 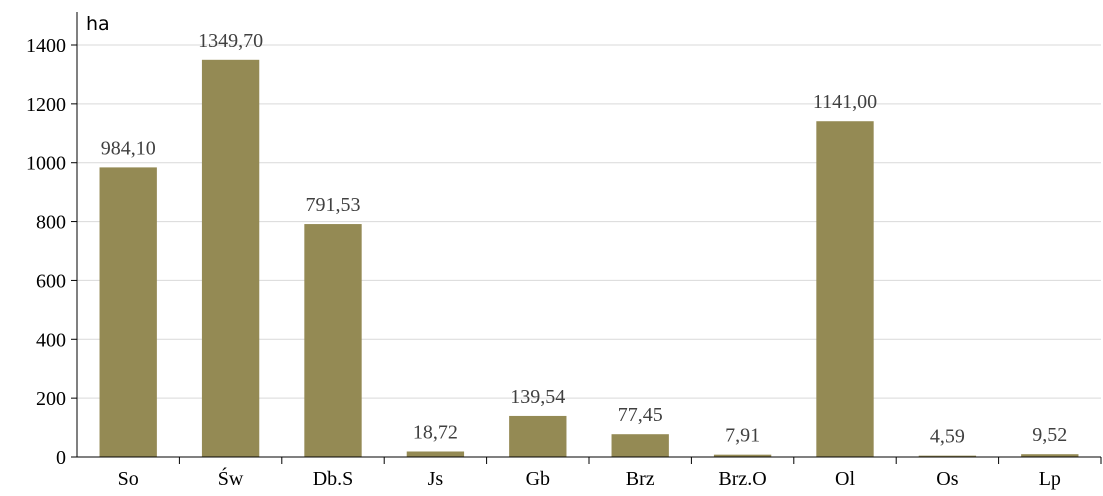 What do you see at coordinates (435, 454) in the screenshot?
I see `bar-js` at bounding box center [435, 454].